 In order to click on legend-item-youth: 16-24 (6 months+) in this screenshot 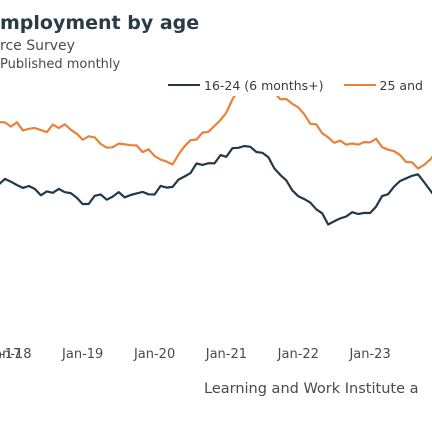, I will do `click(246, 85)`.